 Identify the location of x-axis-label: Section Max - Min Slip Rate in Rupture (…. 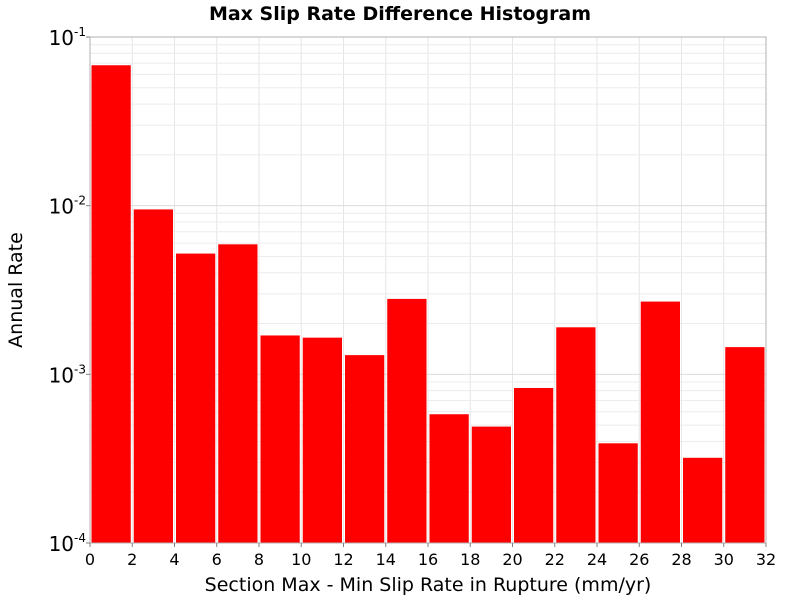
(428, 585).